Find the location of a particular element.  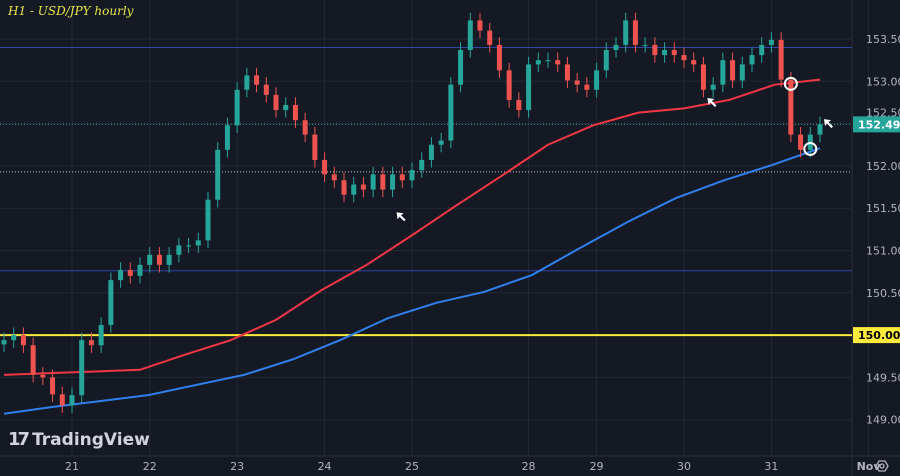

price-tick-label: 150.500 is located at coordinates (883, 293).